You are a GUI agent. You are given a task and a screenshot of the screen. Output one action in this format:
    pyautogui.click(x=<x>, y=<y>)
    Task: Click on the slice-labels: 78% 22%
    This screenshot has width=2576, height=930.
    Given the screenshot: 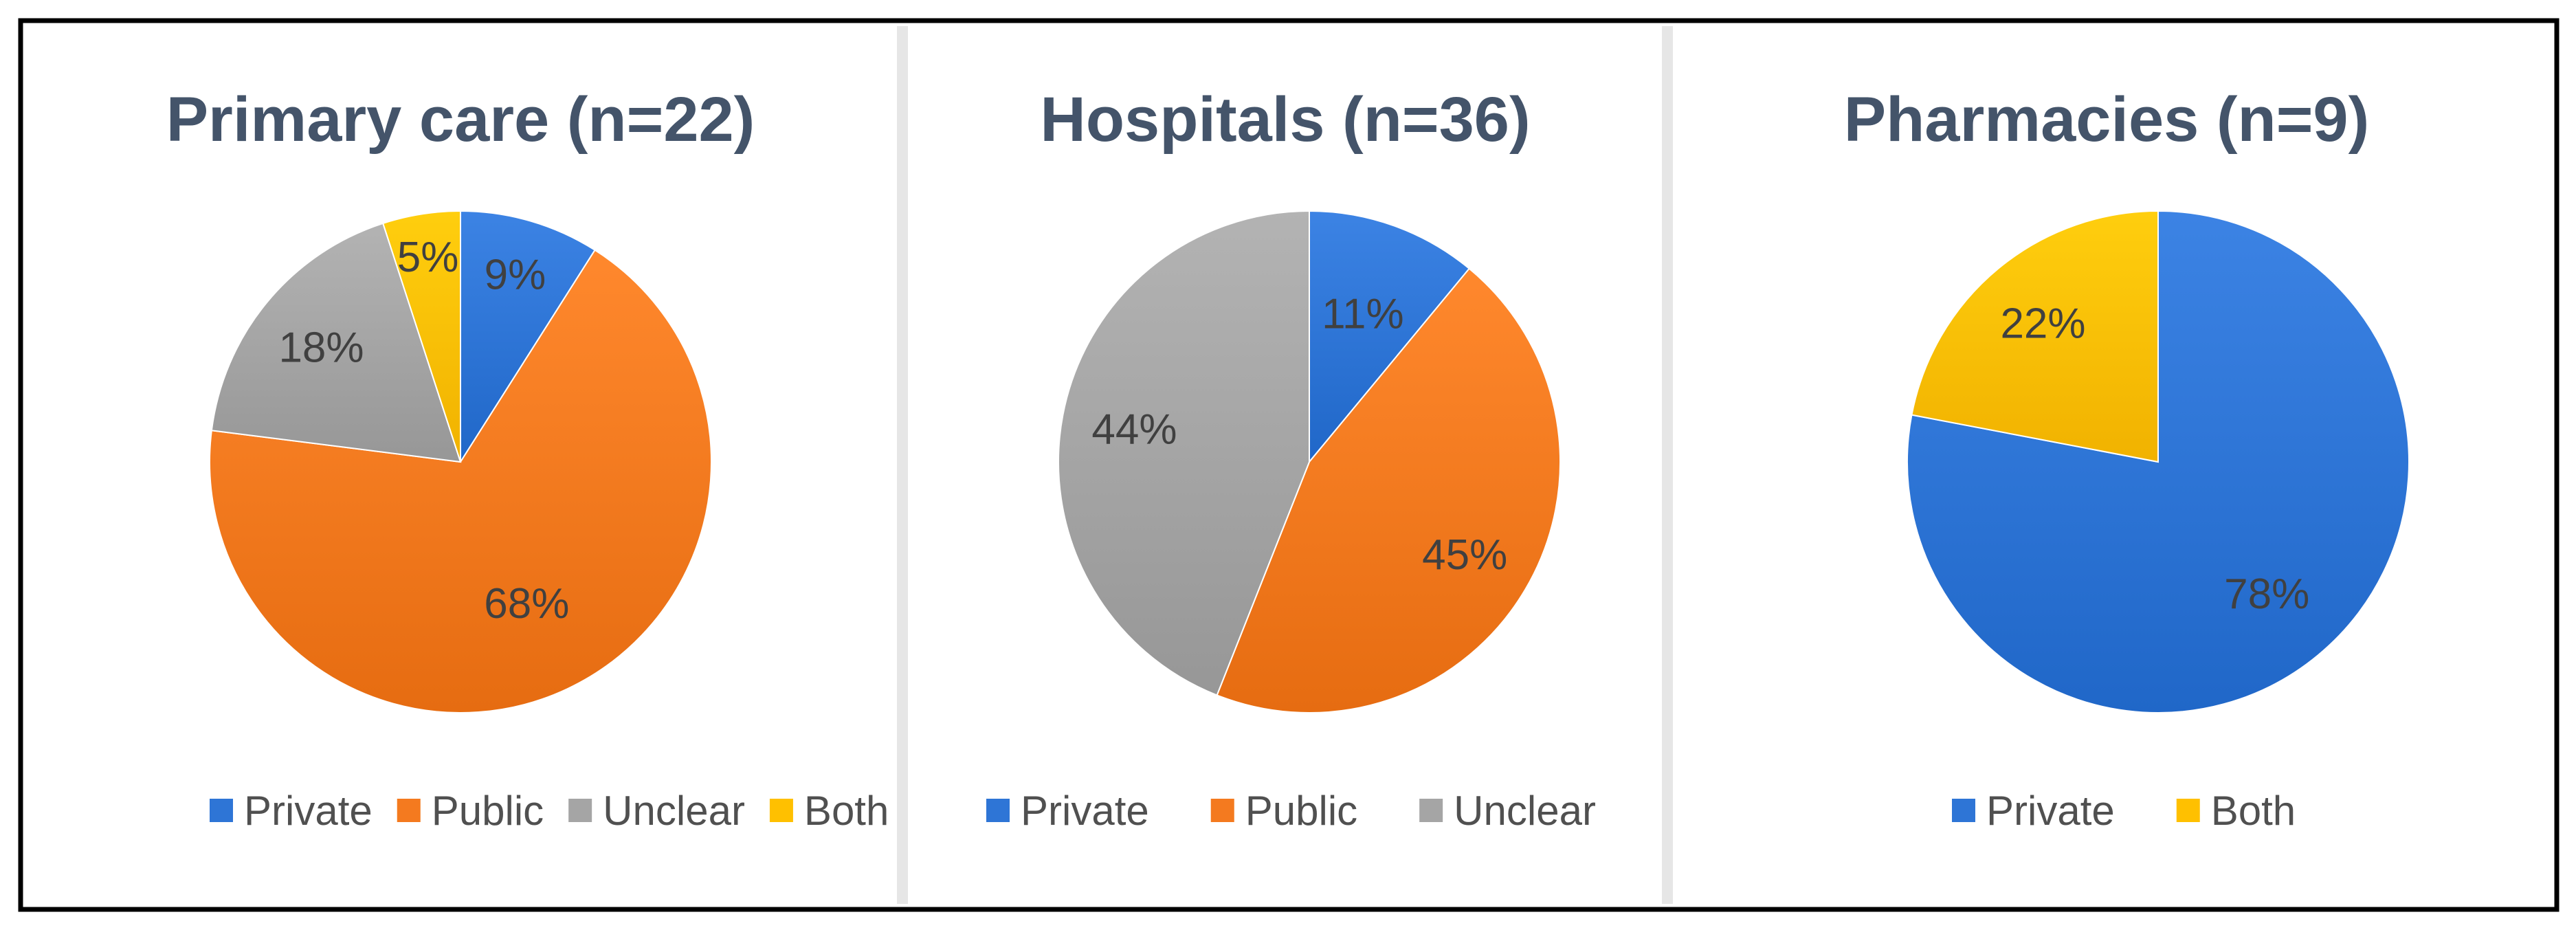 What is the action you would take?
    pyautogui.click(x=2154, y=459)
    